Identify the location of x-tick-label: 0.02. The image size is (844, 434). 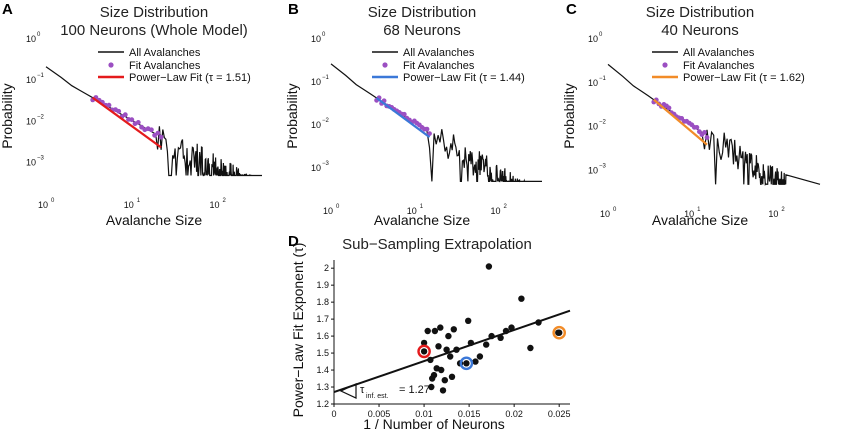
(514, 414).